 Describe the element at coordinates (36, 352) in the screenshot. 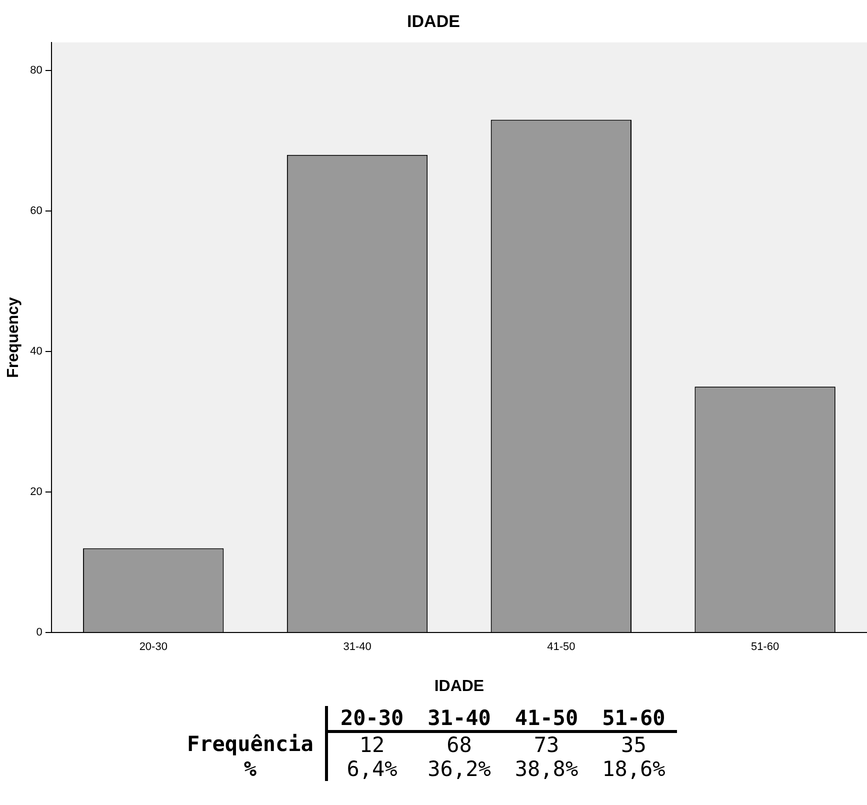

I see `y-tick-label: 40` at that location.